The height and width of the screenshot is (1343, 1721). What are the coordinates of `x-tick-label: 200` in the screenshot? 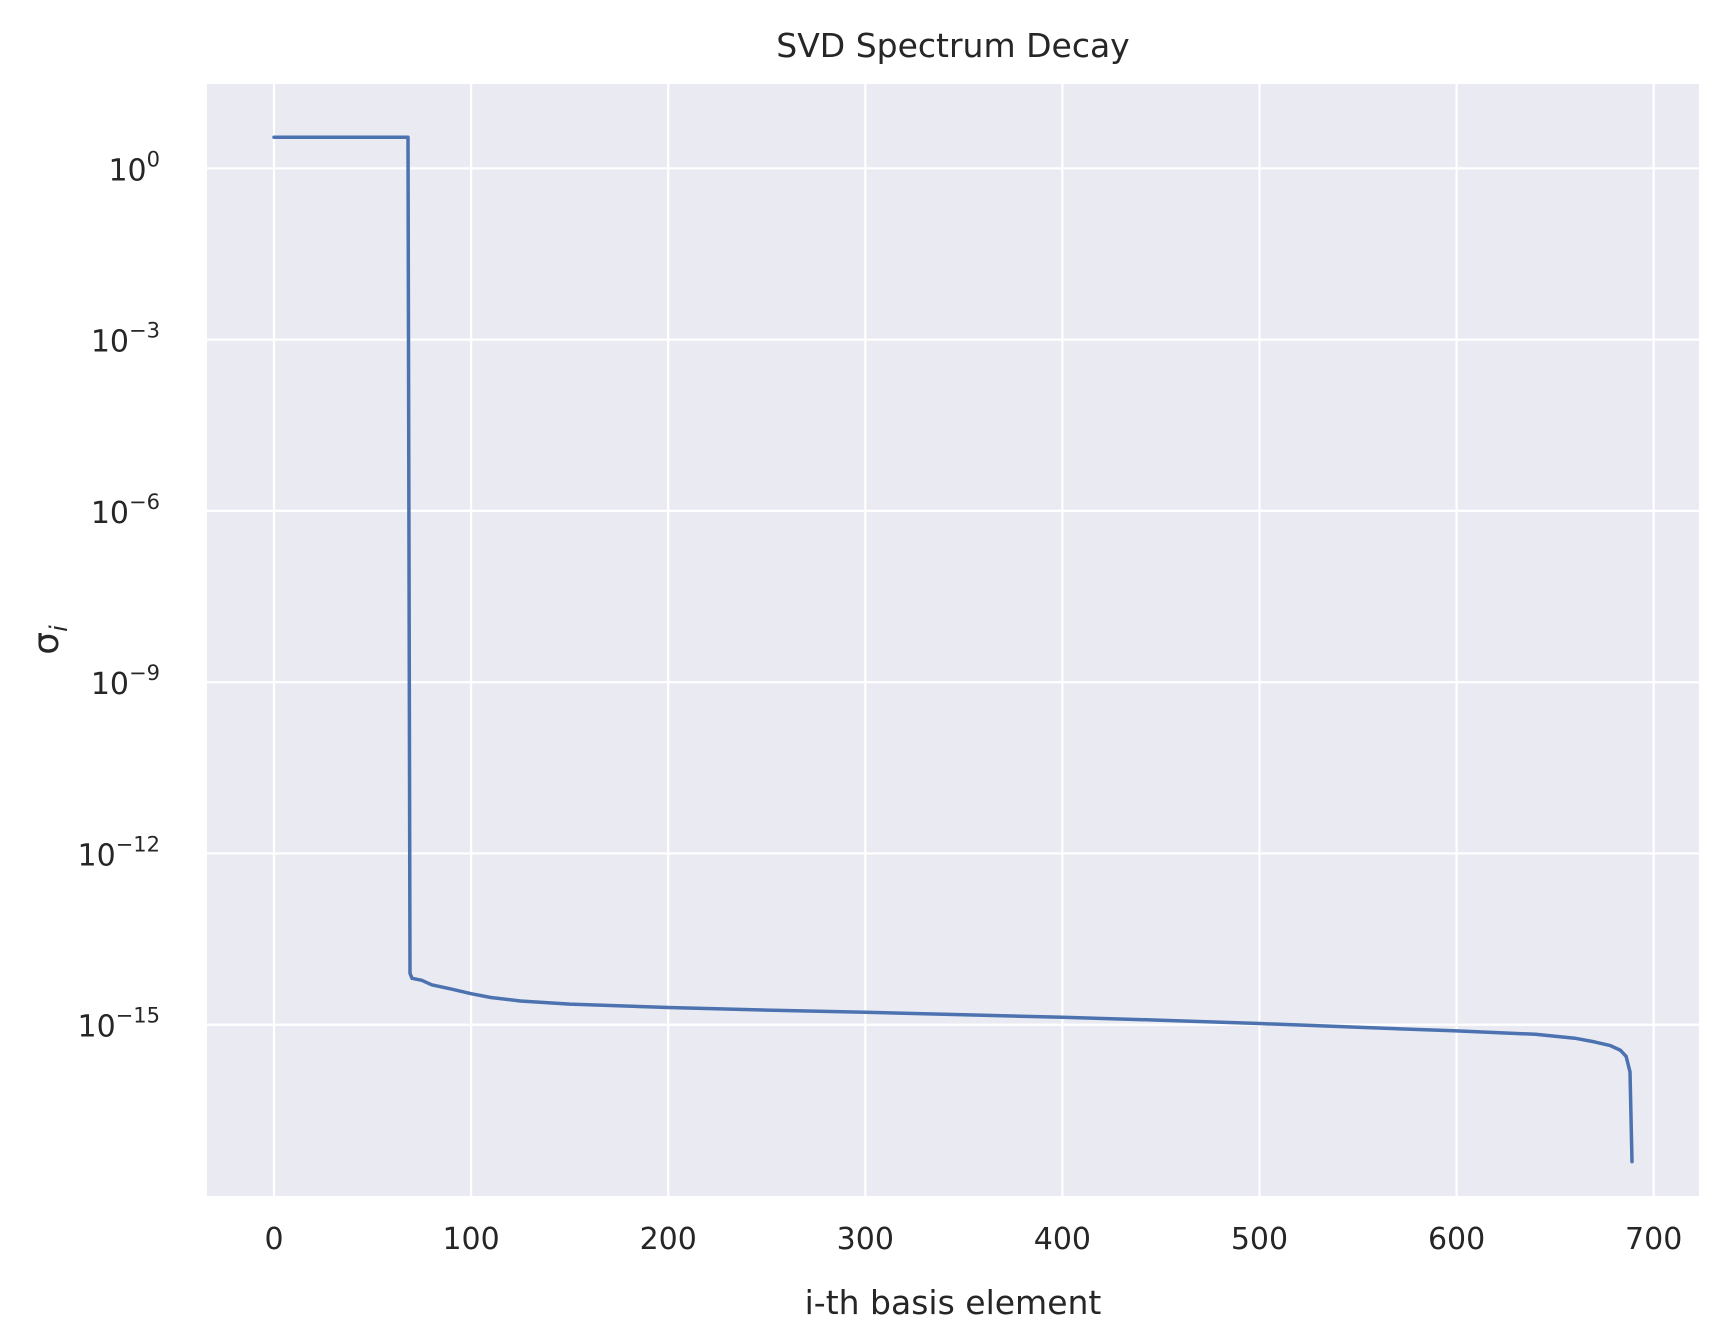 It's located at (668, 1239).